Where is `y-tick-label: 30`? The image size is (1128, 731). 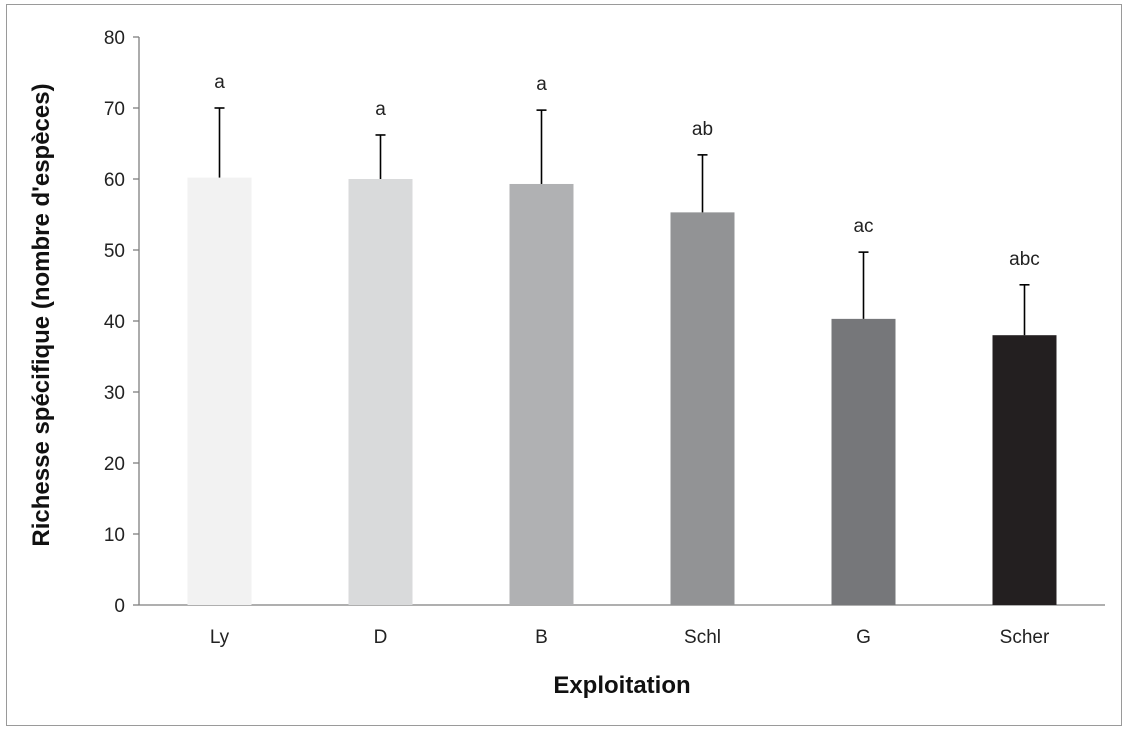 y-tick-label: 30 is located at coordinates (114, 393).